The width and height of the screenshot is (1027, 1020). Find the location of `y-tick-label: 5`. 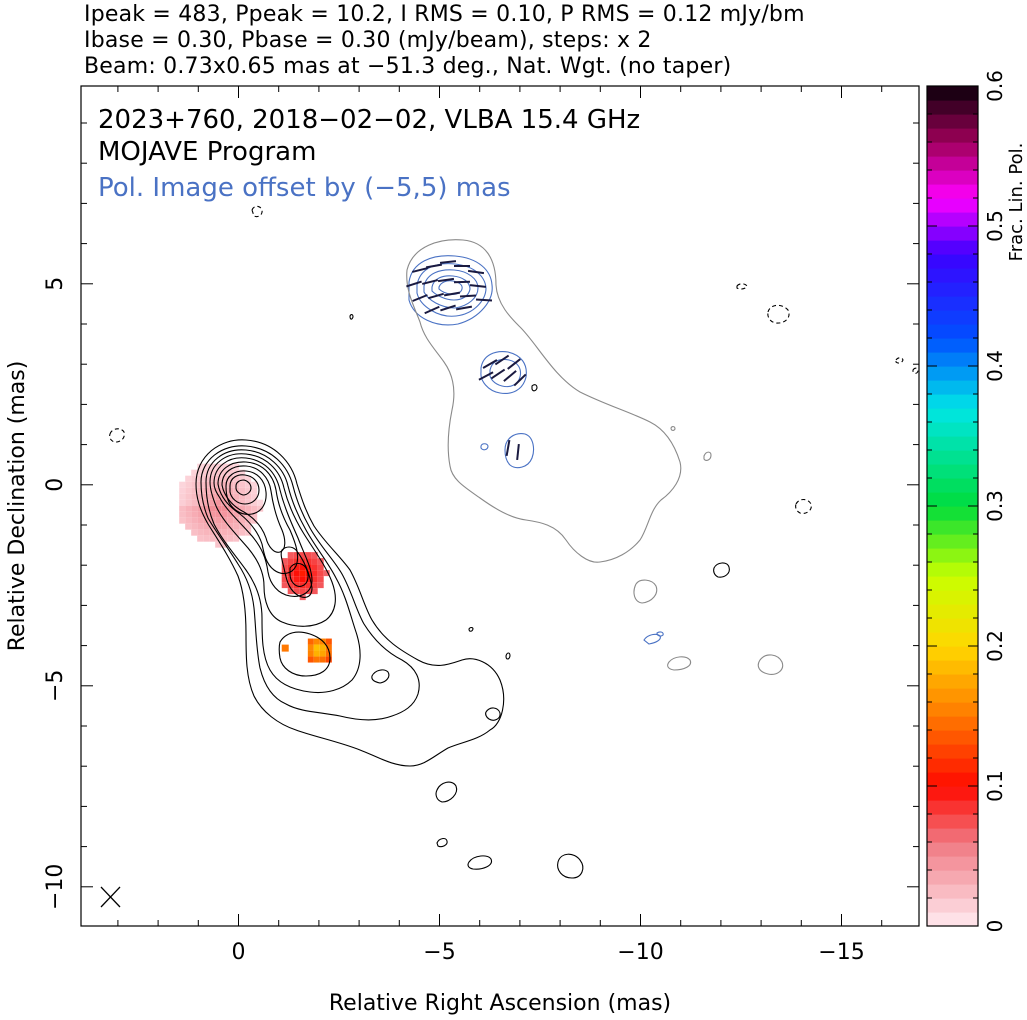

y-tick-label: 5 is located at coordinates (55, 284).